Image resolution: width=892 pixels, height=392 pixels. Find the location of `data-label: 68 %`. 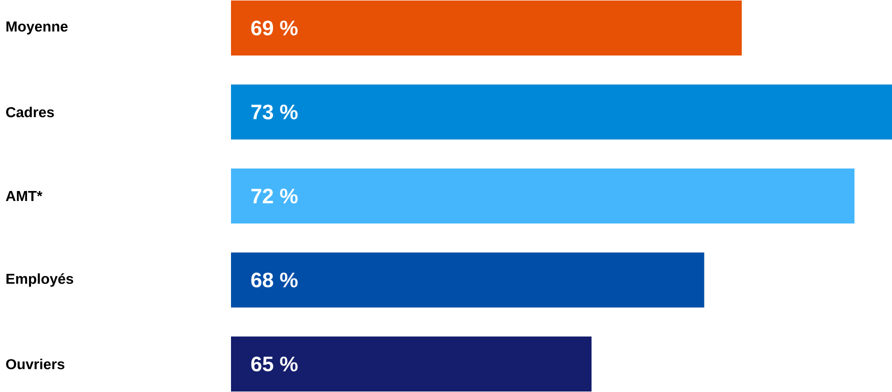

data-label: 68 % is located at coordinates (274, 280).